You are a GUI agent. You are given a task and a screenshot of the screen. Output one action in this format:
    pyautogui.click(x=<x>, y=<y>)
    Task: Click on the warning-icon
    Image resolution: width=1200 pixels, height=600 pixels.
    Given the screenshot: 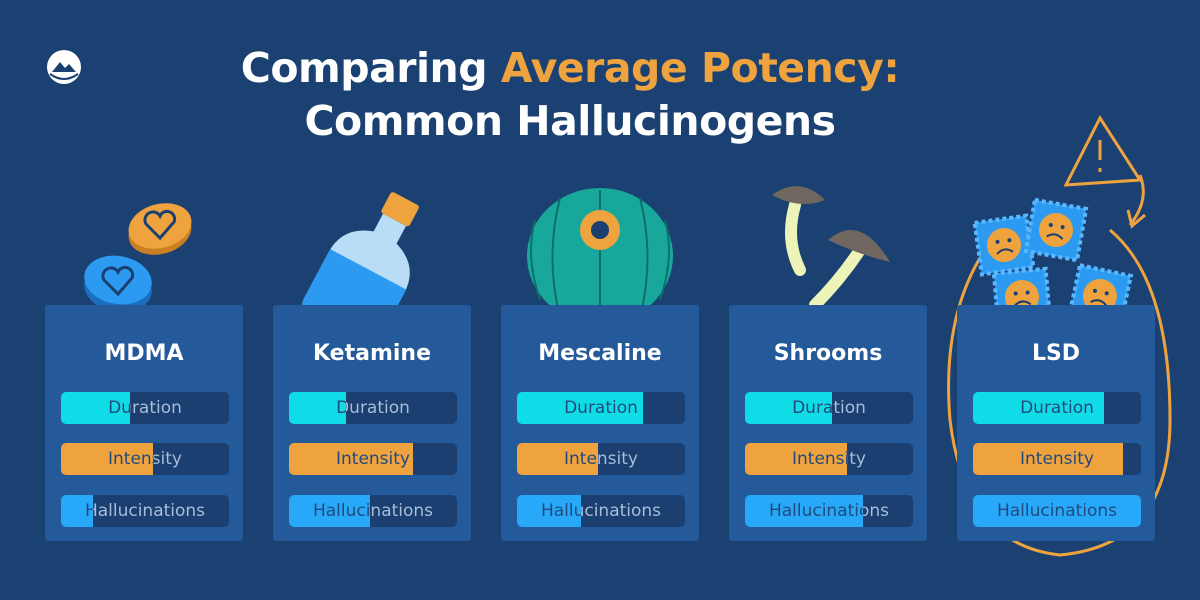 What is the action you would take?
    pyautogui.click(x=1059, y=335)
    